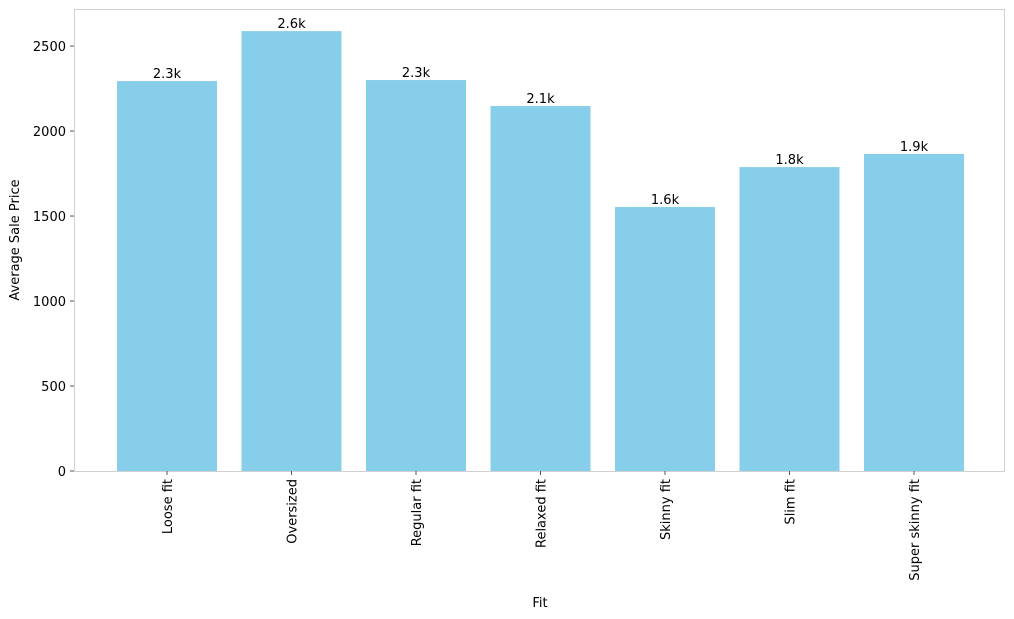 This screenshot has width=1014, height=619. I want to click on value-label: 2.1k, so click(540, 99).